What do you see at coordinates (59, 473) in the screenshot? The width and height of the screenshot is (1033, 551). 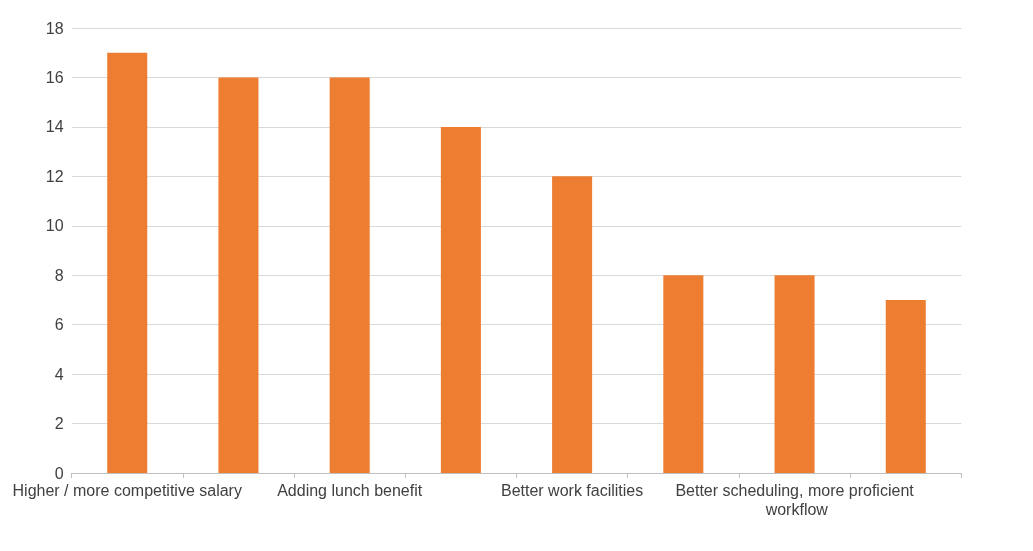 I see `y-tick-label: 0` at bounding box center [59, 473].